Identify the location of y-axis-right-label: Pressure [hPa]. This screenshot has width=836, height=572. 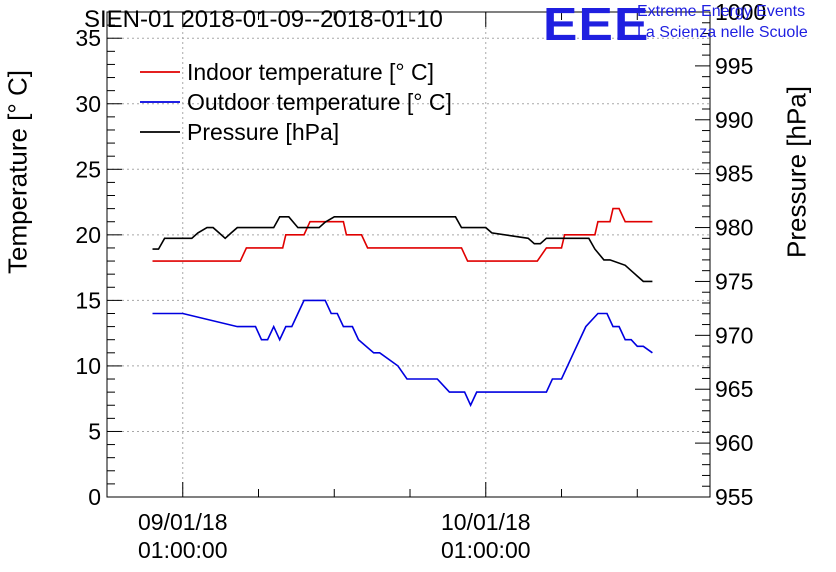
(796, 172).